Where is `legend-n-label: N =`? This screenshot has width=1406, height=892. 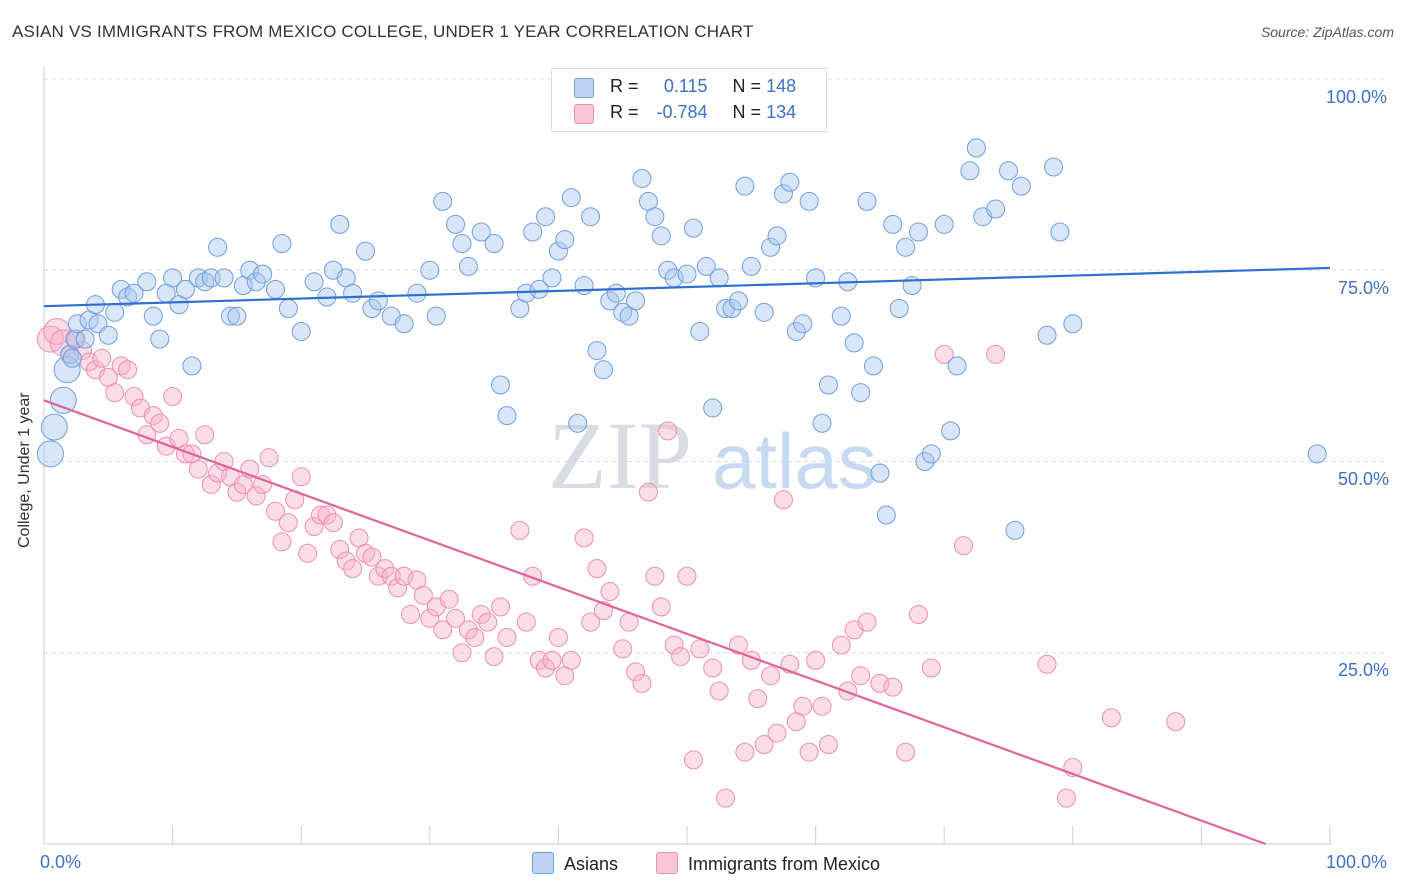
legend-n-label: N = is located at coordinates (747, 112).